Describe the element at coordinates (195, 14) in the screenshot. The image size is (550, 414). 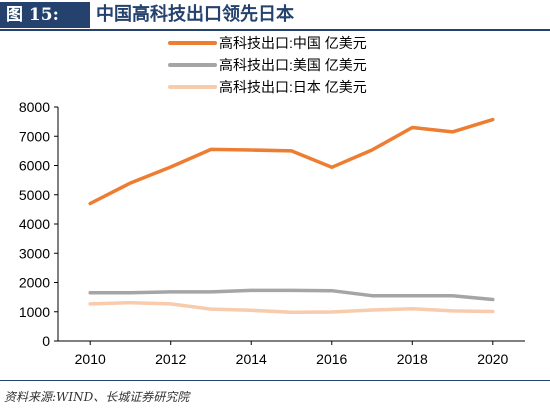
I see `figure-title: 中国高科技出口领先日本` at that location.